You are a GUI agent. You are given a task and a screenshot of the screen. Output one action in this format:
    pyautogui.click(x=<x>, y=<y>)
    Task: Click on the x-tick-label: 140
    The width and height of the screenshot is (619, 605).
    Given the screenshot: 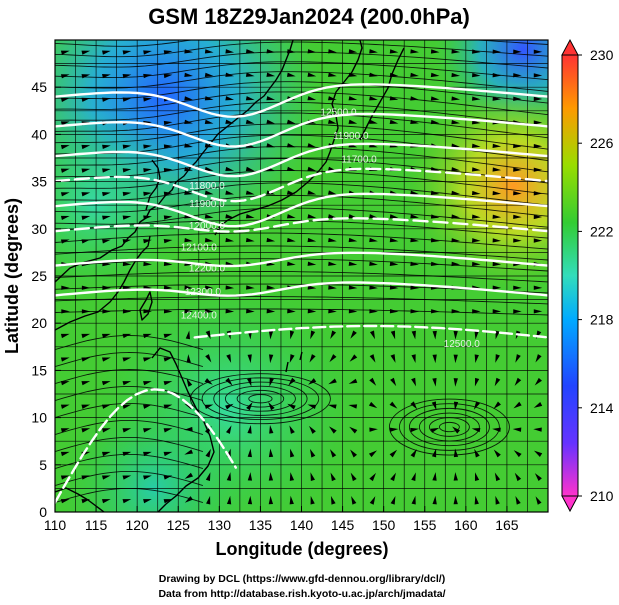 What is the action you would take?
    pyautogui.click(x=302, y=525)
    